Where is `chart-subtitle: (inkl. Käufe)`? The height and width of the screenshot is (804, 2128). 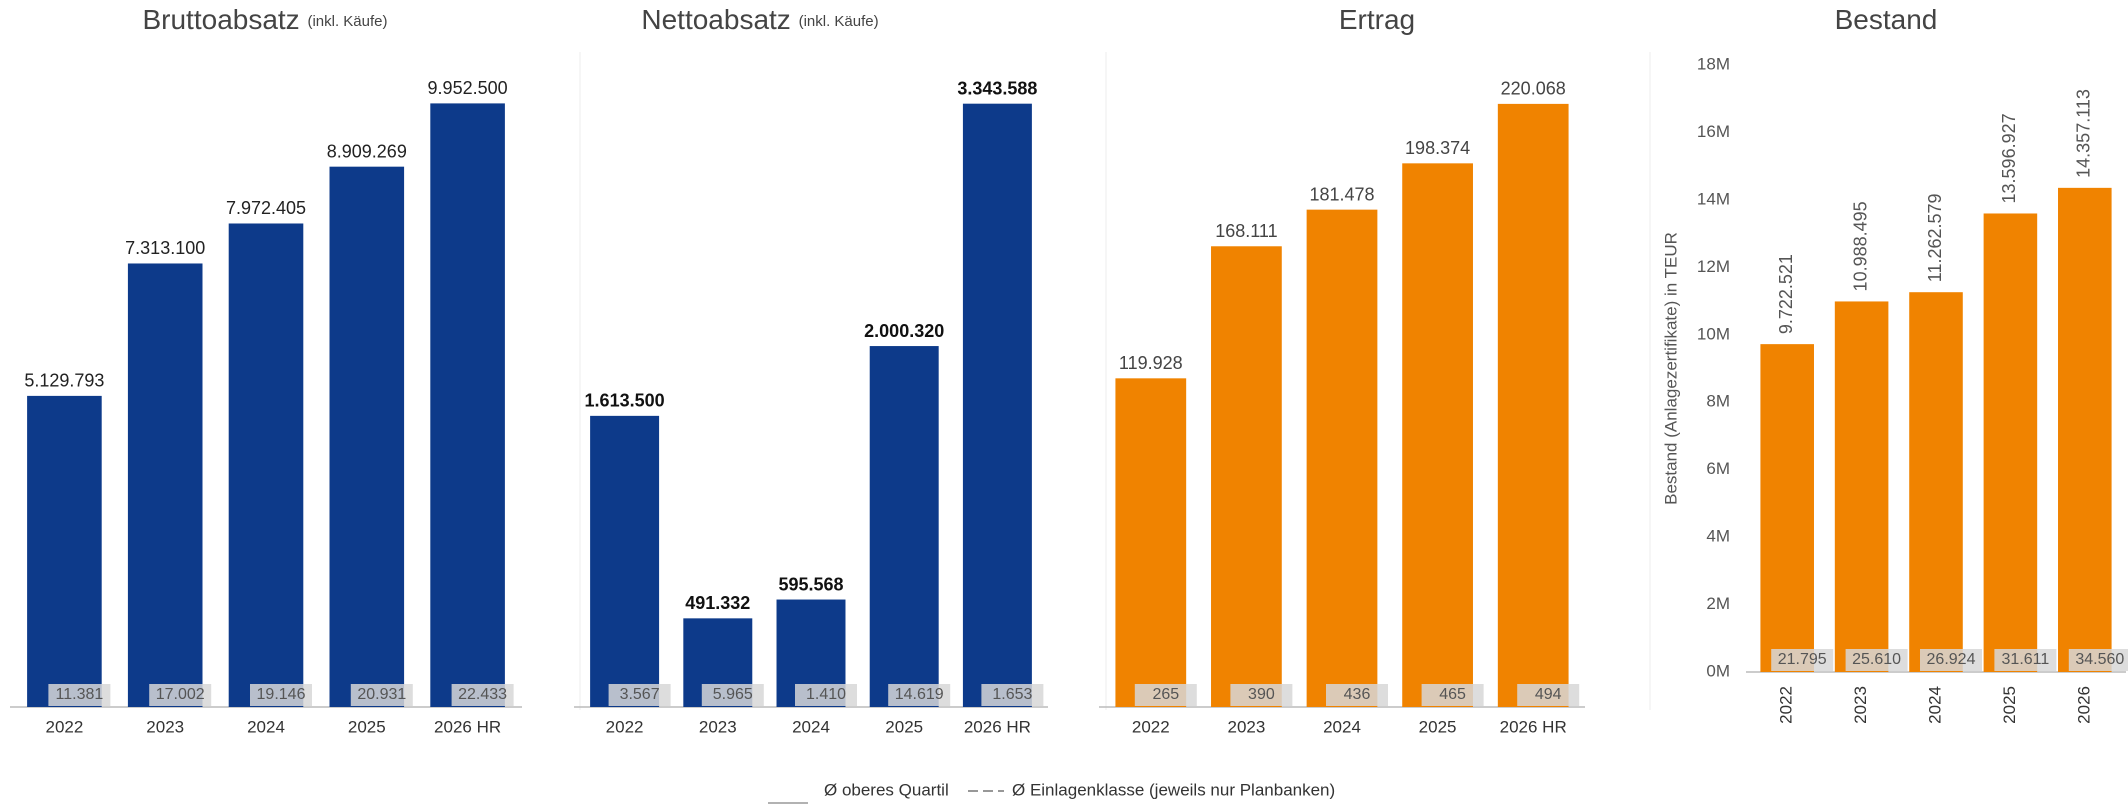 chart-subtitle: (inkl. Käufe) is located at coordinates (839, 21).